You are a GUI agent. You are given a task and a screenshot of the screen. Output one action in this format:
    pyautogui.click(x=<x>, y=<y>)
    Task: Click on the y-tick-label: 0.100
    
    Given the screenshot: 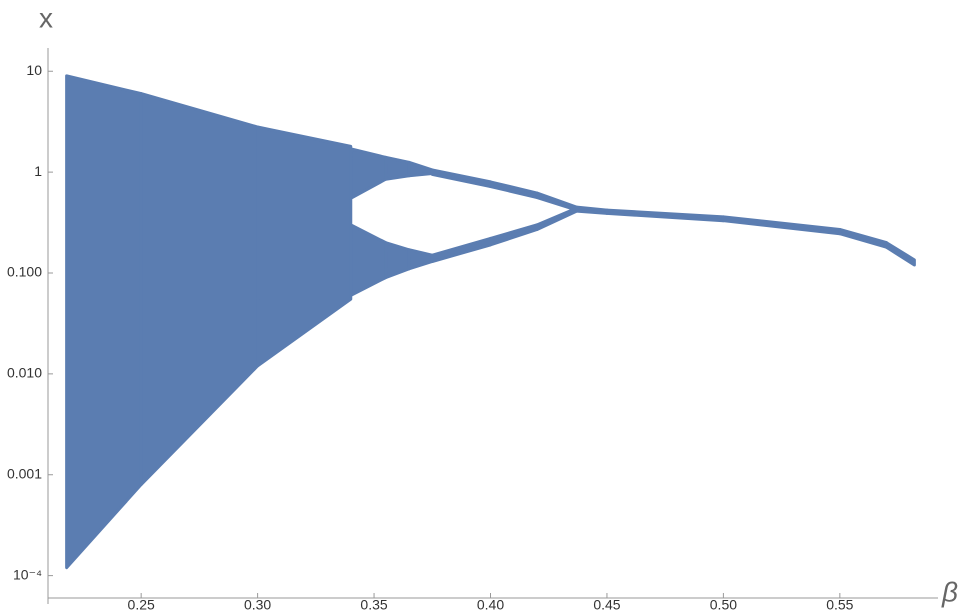 What is the action you would take?
    pyautogui.click(x=24, y=272)
    